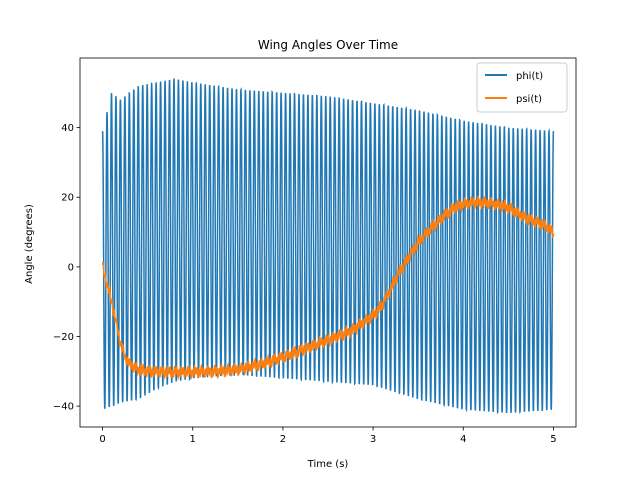  I want to click on y-tick-label: −20, so click(63, 337).